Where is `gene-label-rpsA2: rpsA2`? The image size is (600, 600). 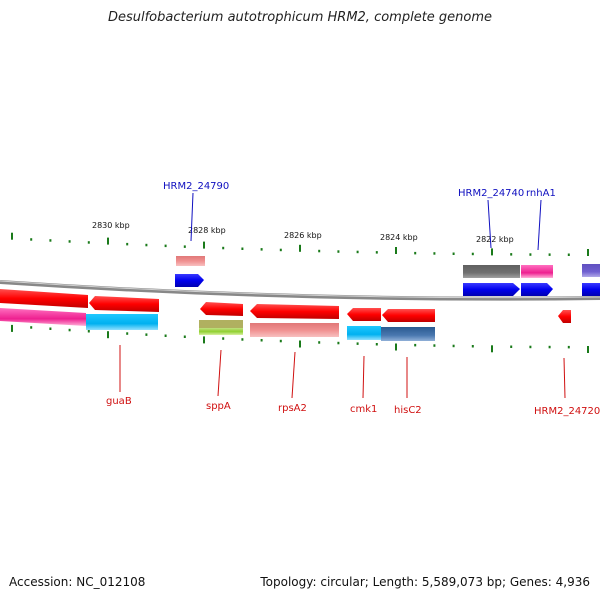 gene-label-rpsA2: rpsA2 is located at coordinates (292, 408).